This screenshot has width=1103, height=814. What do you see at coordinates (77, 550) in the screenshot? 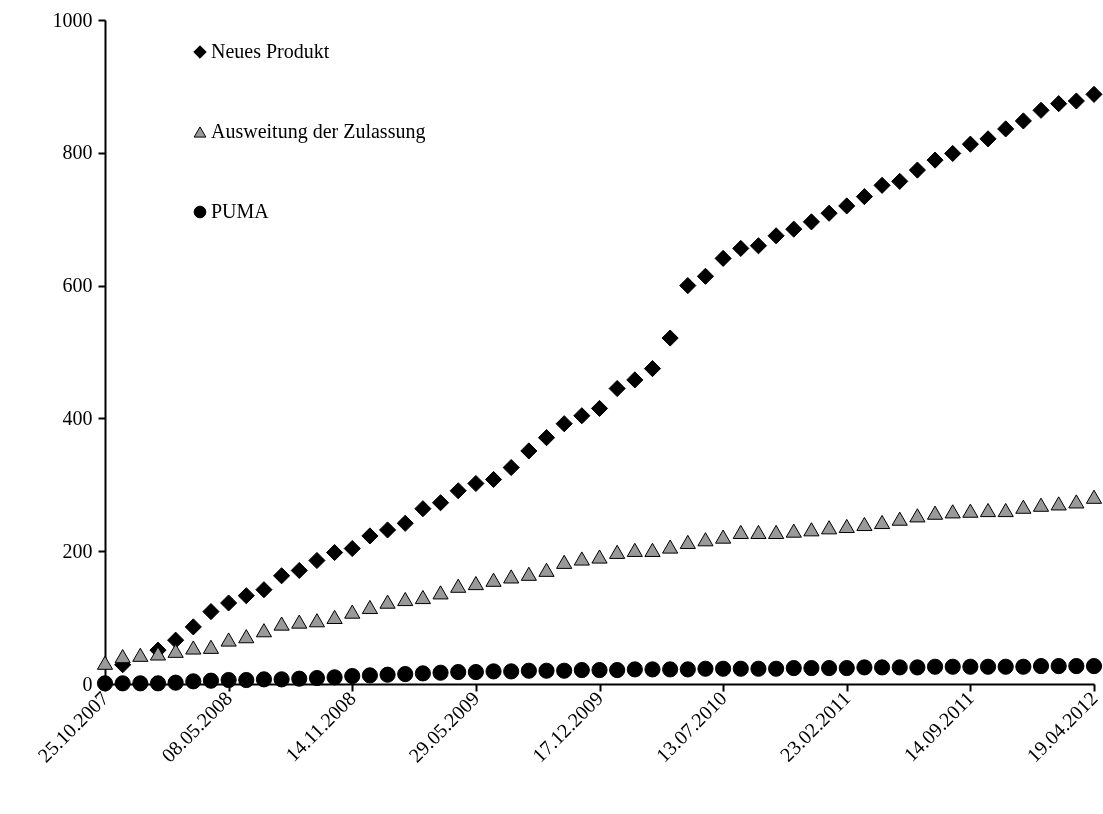
I see `y-tick-label: 200` at bounding box center [77, 550].